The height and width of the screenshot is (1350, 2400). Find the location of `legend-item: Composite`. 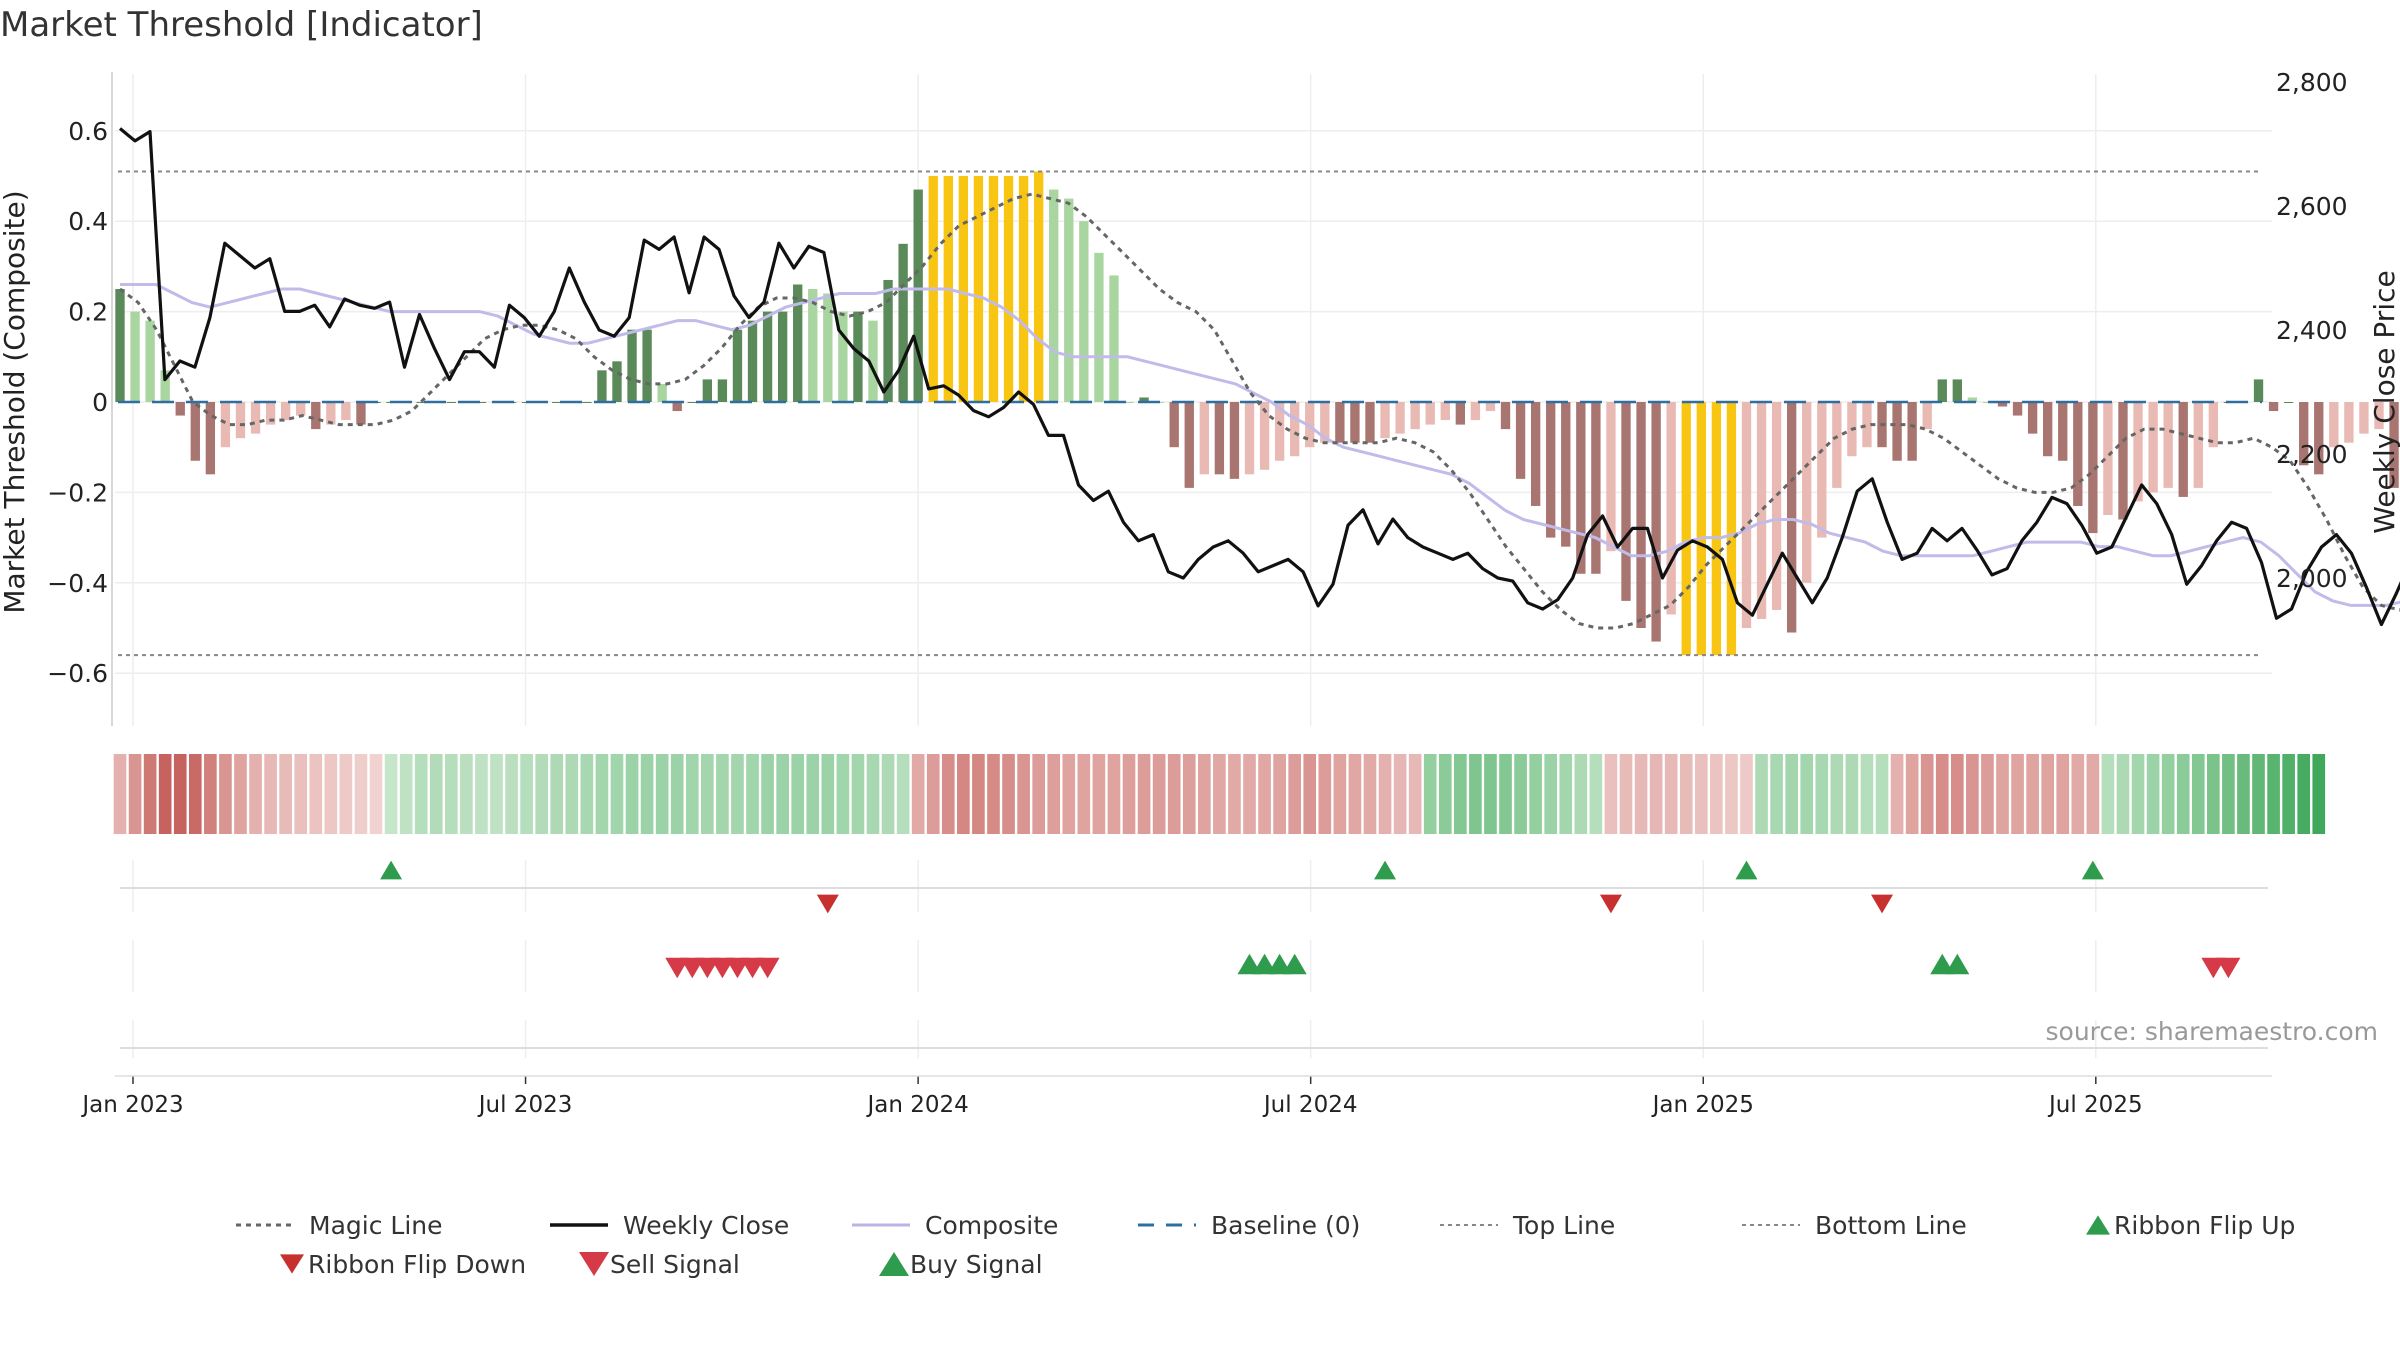

legend-item: Composite is located at coordinates (955, 1225).